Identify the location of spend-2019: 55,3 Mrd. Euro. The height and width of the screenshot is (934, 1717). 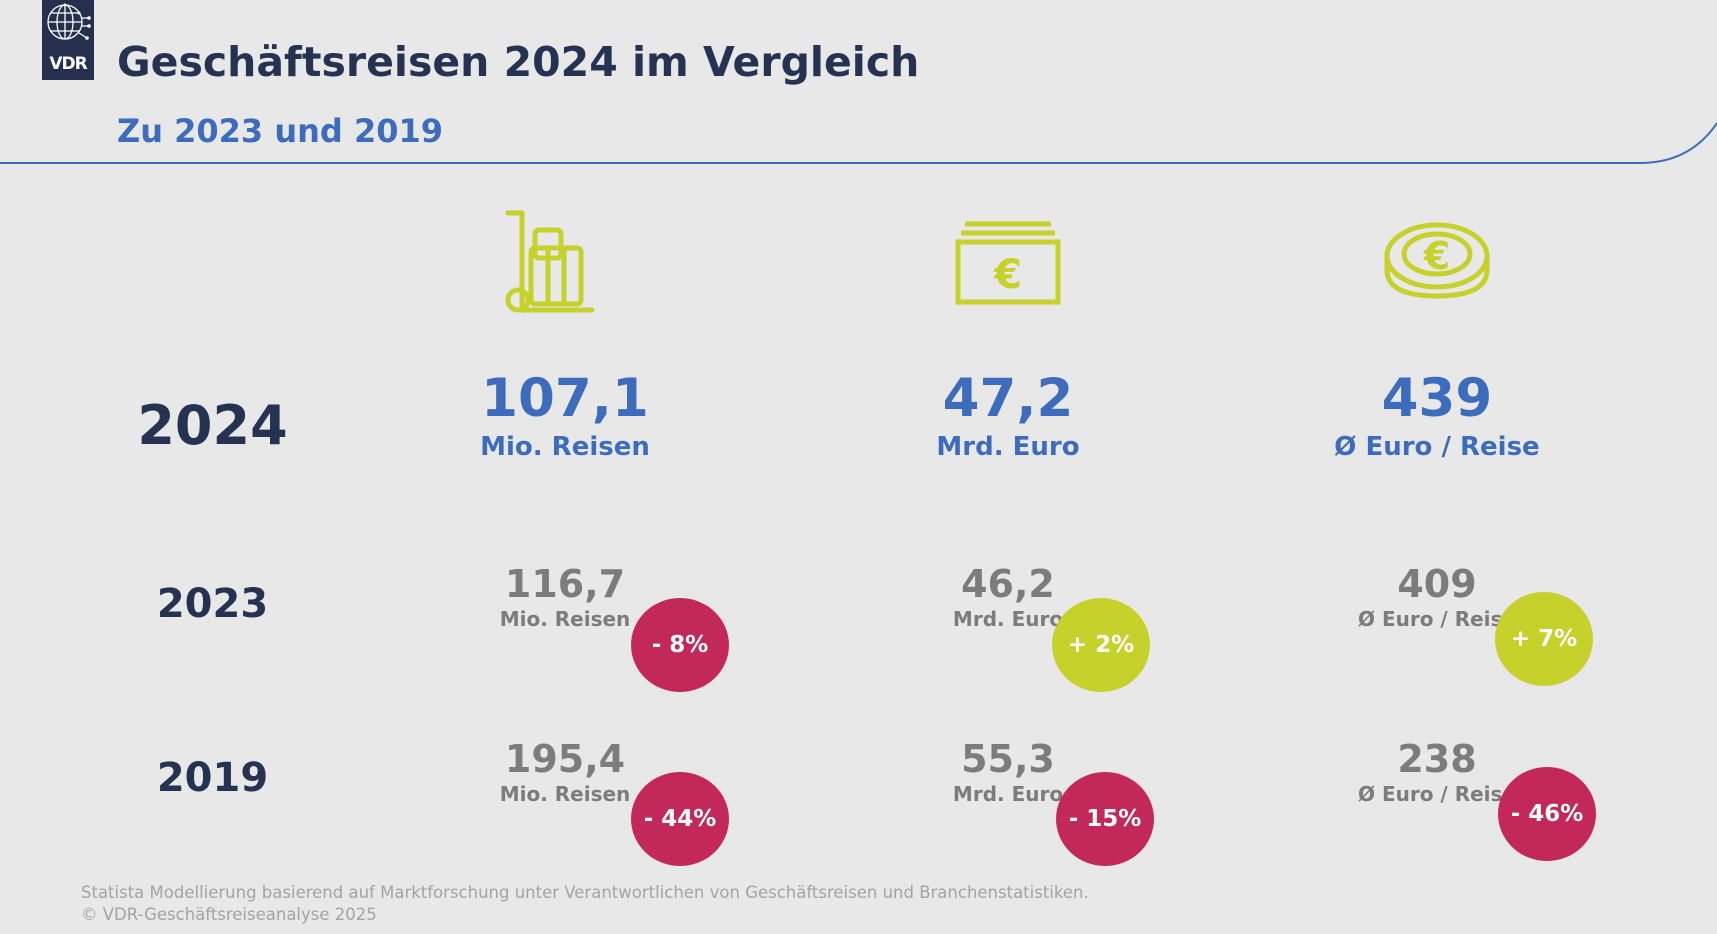
(1008, 771).